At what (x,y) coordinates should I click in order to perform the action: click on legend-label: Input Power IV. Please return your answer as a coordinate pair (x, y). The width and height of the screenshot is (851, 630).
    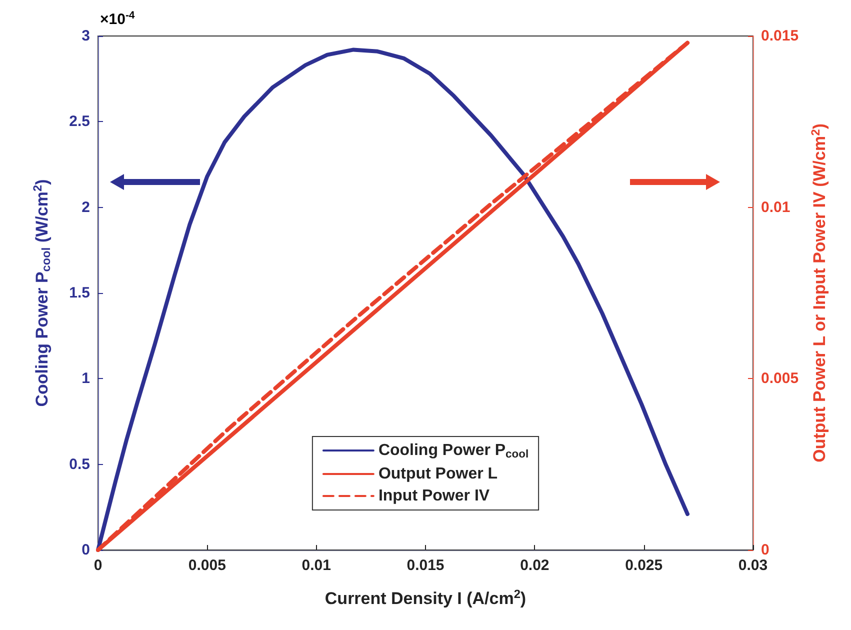
    Looking at the image, I should click on (434, 496).